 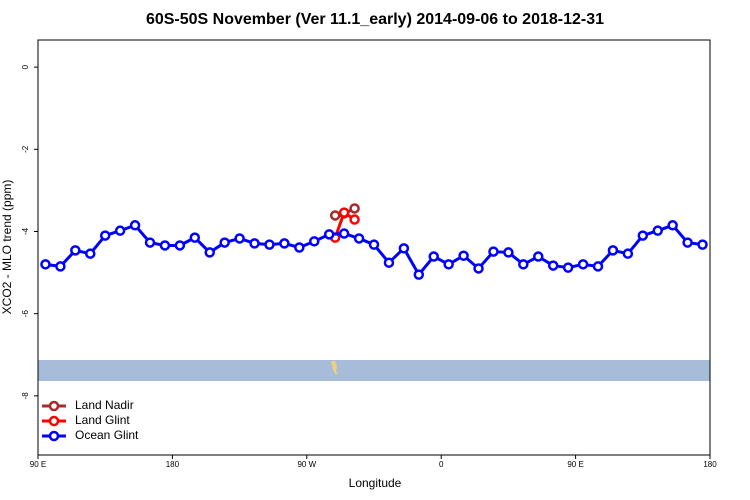 What do you see at coordinates (25, 396) in the screenshot?
I see `y-tick-label: -8` at bounding box center [25, 396].